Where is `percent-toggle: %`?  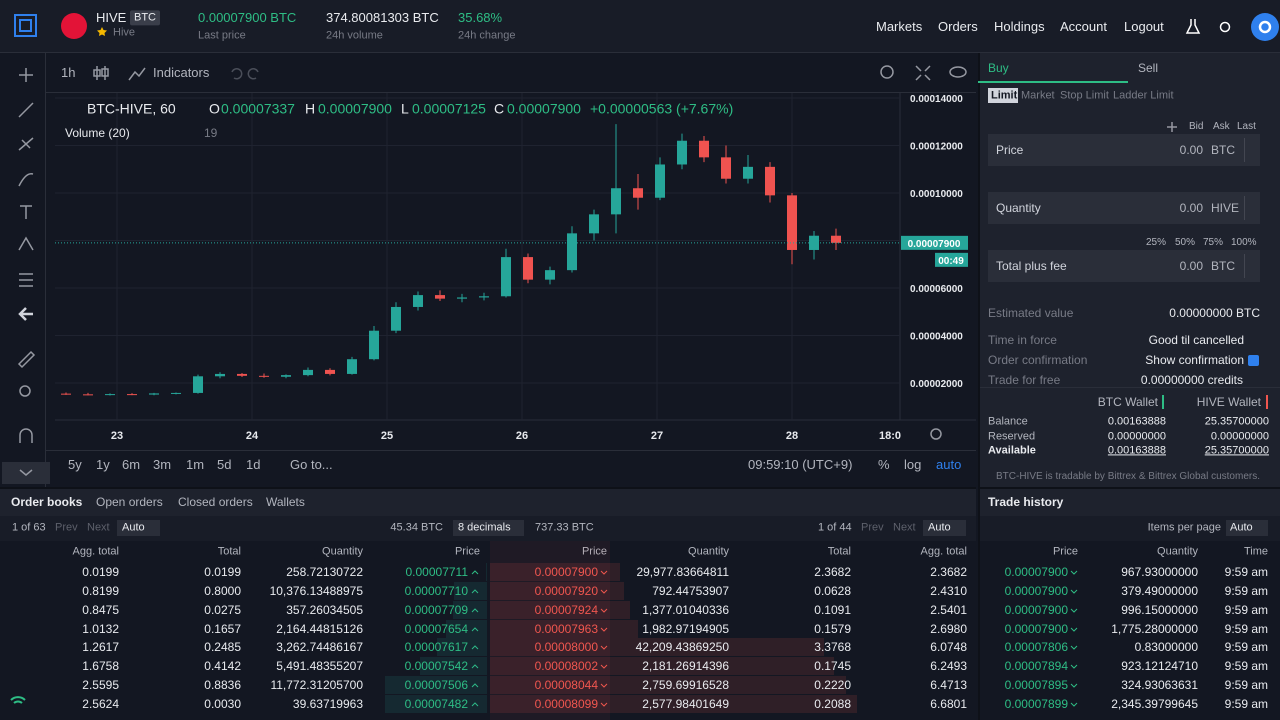 percent-toggle: % is located at coordinates (884, 465).